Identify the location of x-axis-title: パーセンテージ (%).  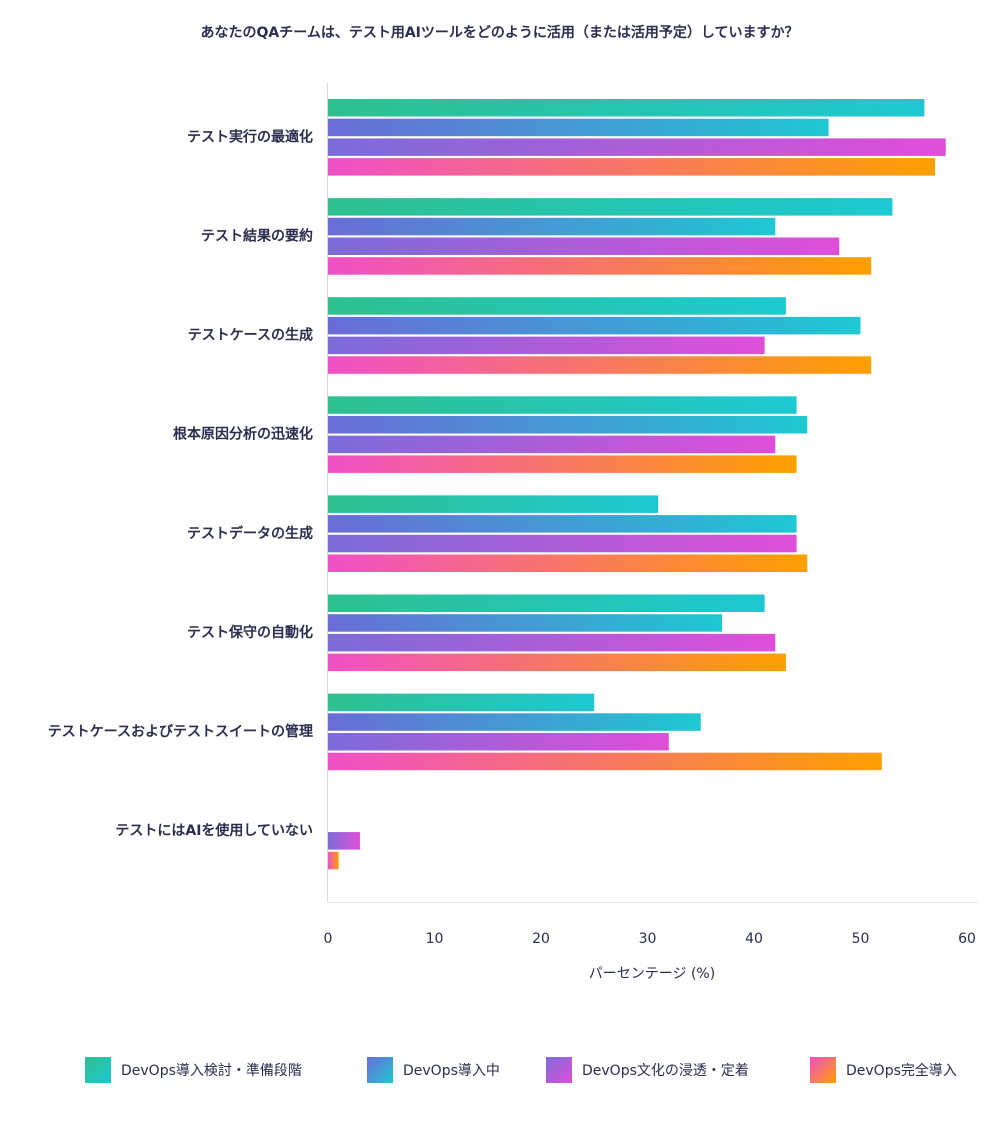
(652, 974).